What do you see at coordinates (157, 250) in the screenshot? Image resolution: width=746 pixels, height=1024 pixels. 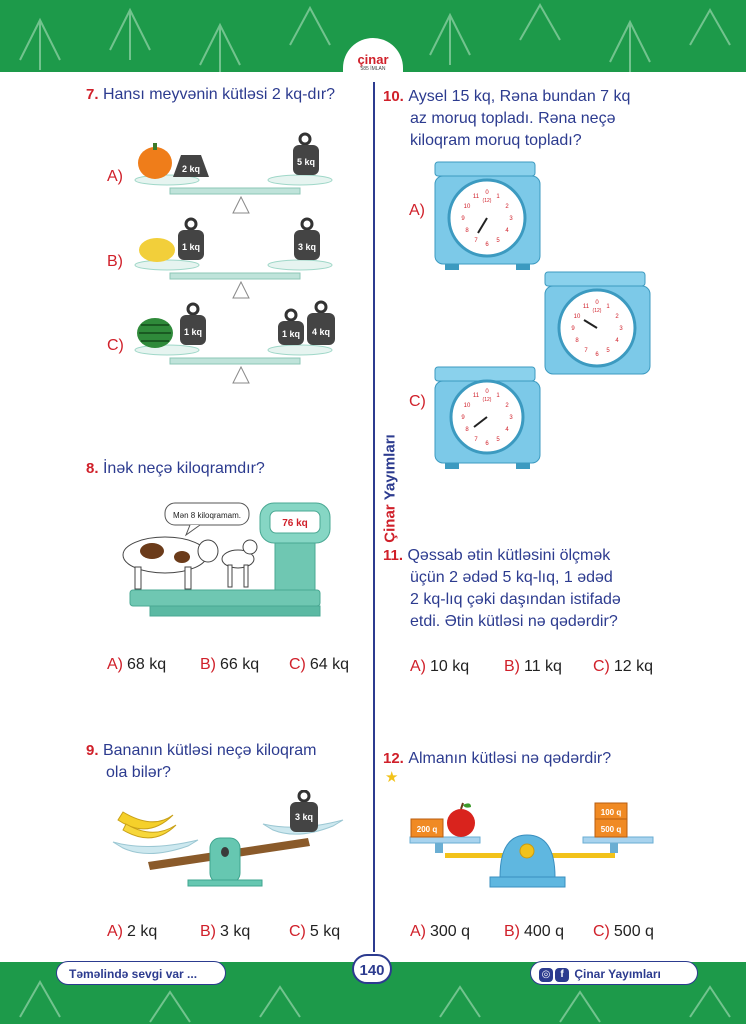 I see `melon-icon` at bounding box center [157, 250].